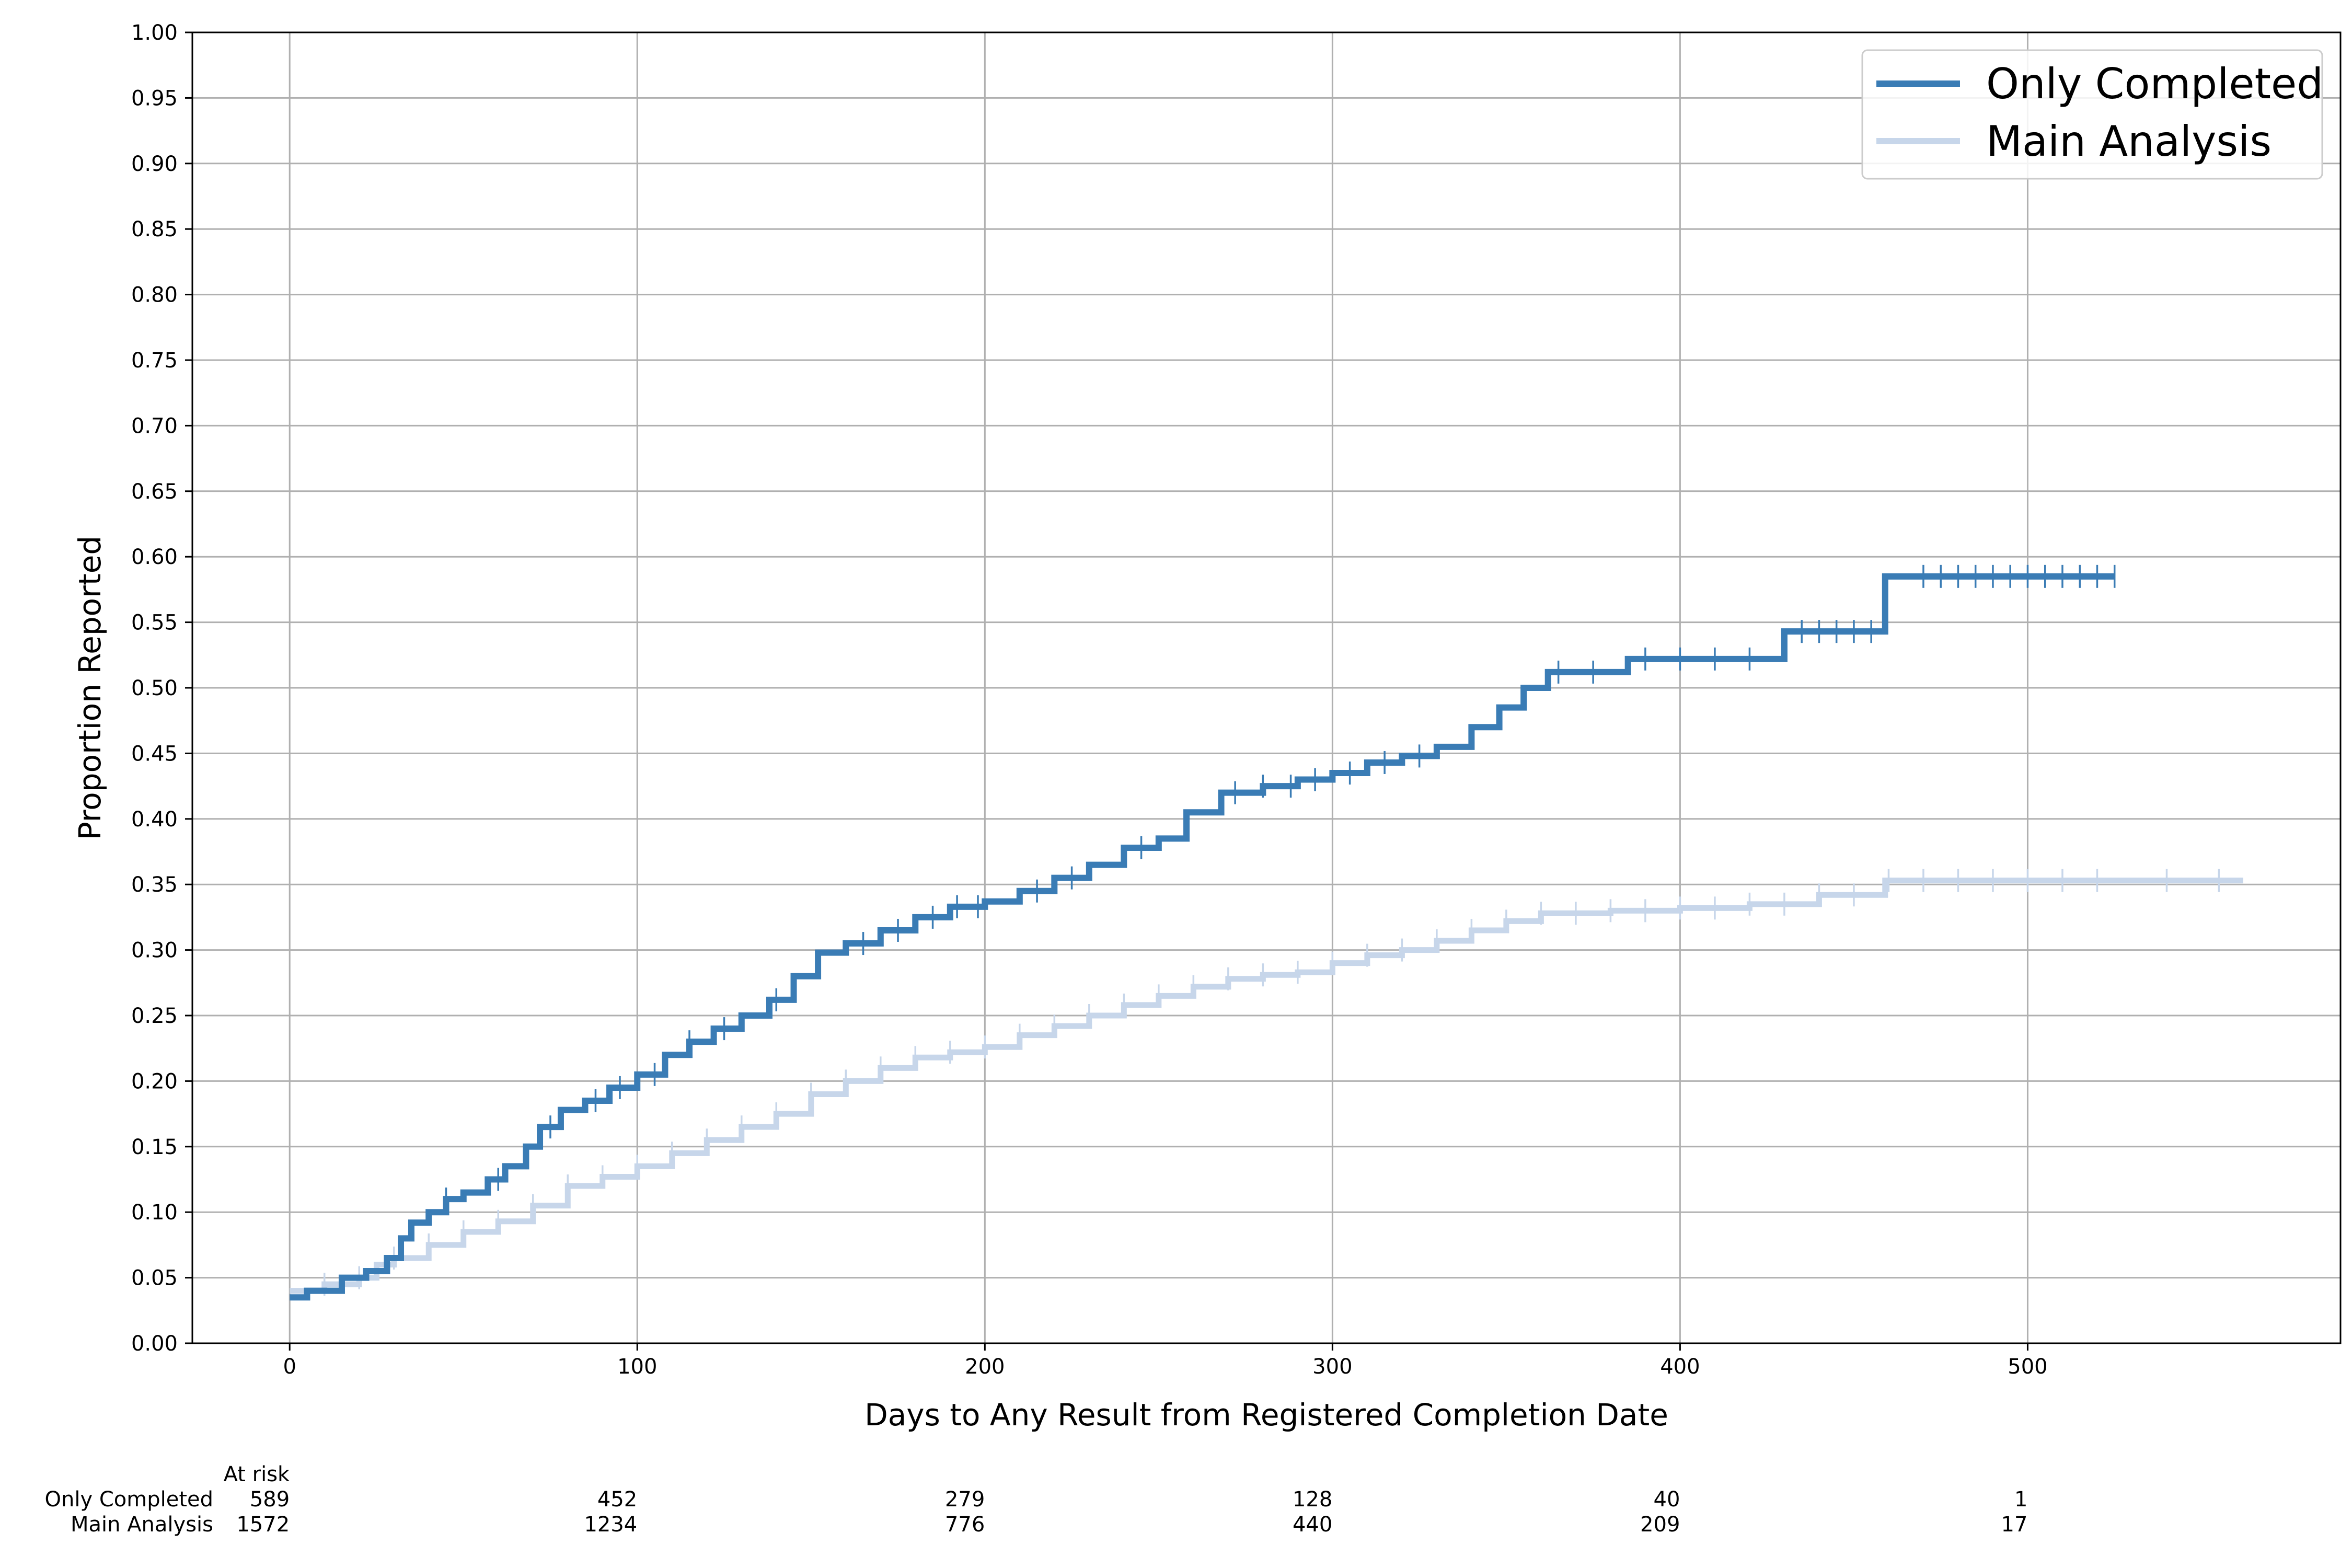 The height and width of the screenshot is (1568, 2352). What do you see at coordinates (90, 688) in the screenshot?
I see `y-axis-label: Proportion Reported` at bounding box center [90, 688].